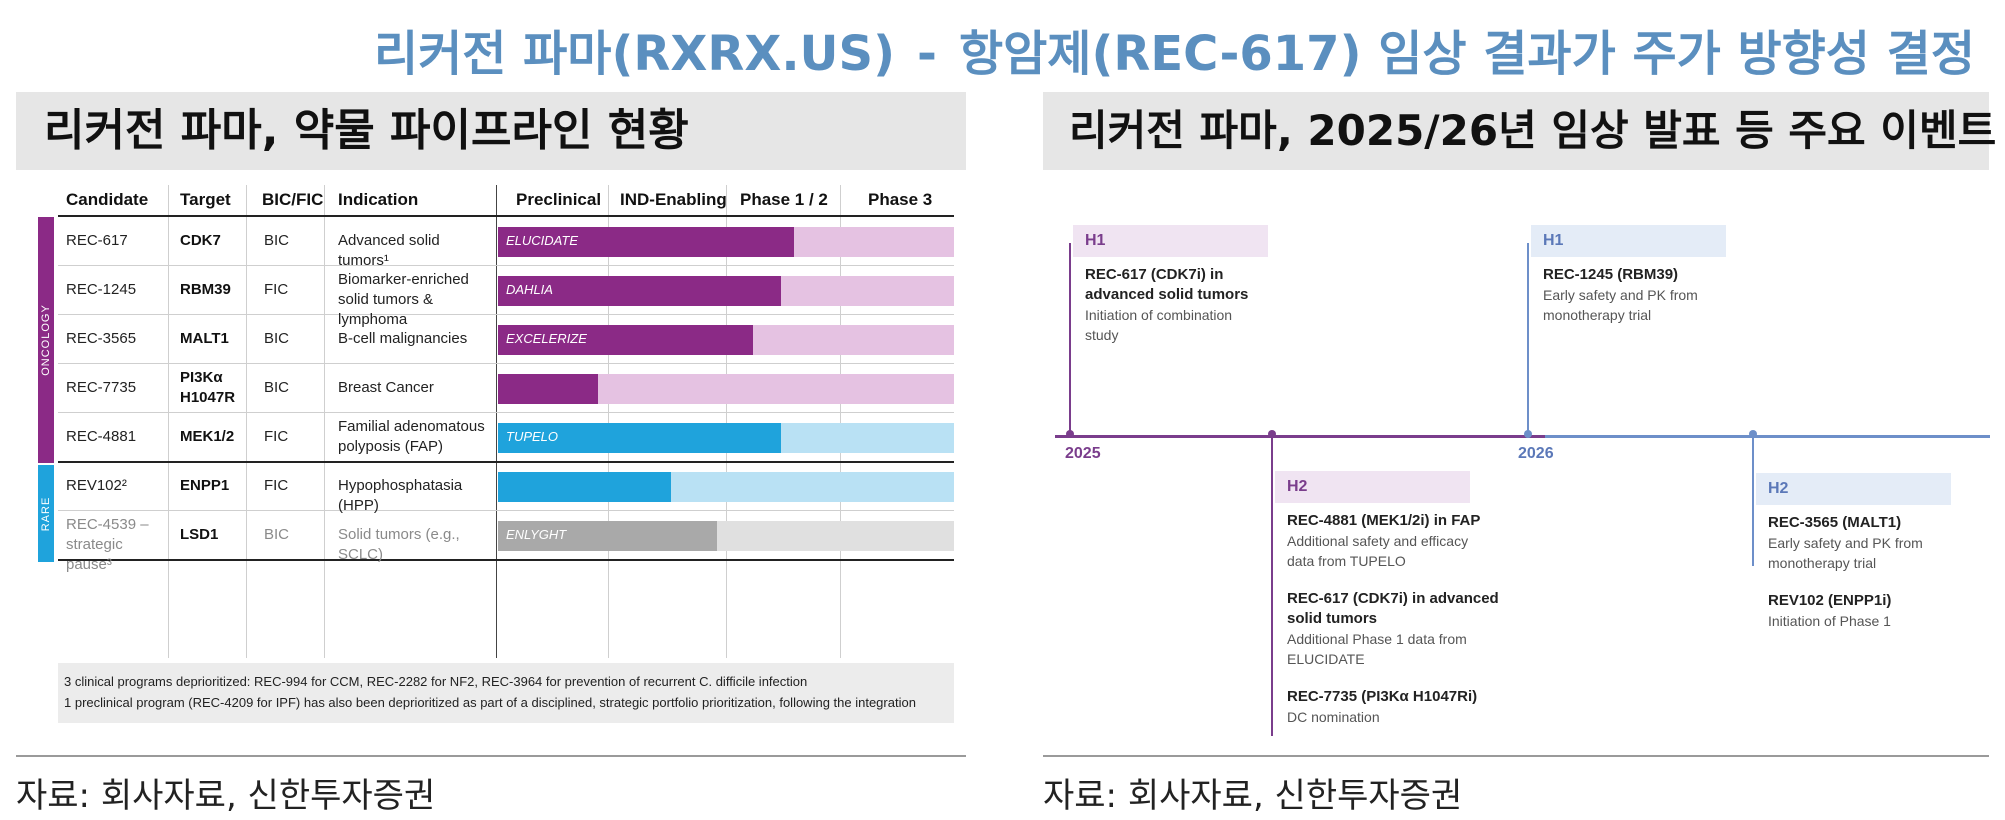 This screenshot has width=2005, height=820. I want to click on indication-cell: Advanced solid tumors¹, so click(389, 250).